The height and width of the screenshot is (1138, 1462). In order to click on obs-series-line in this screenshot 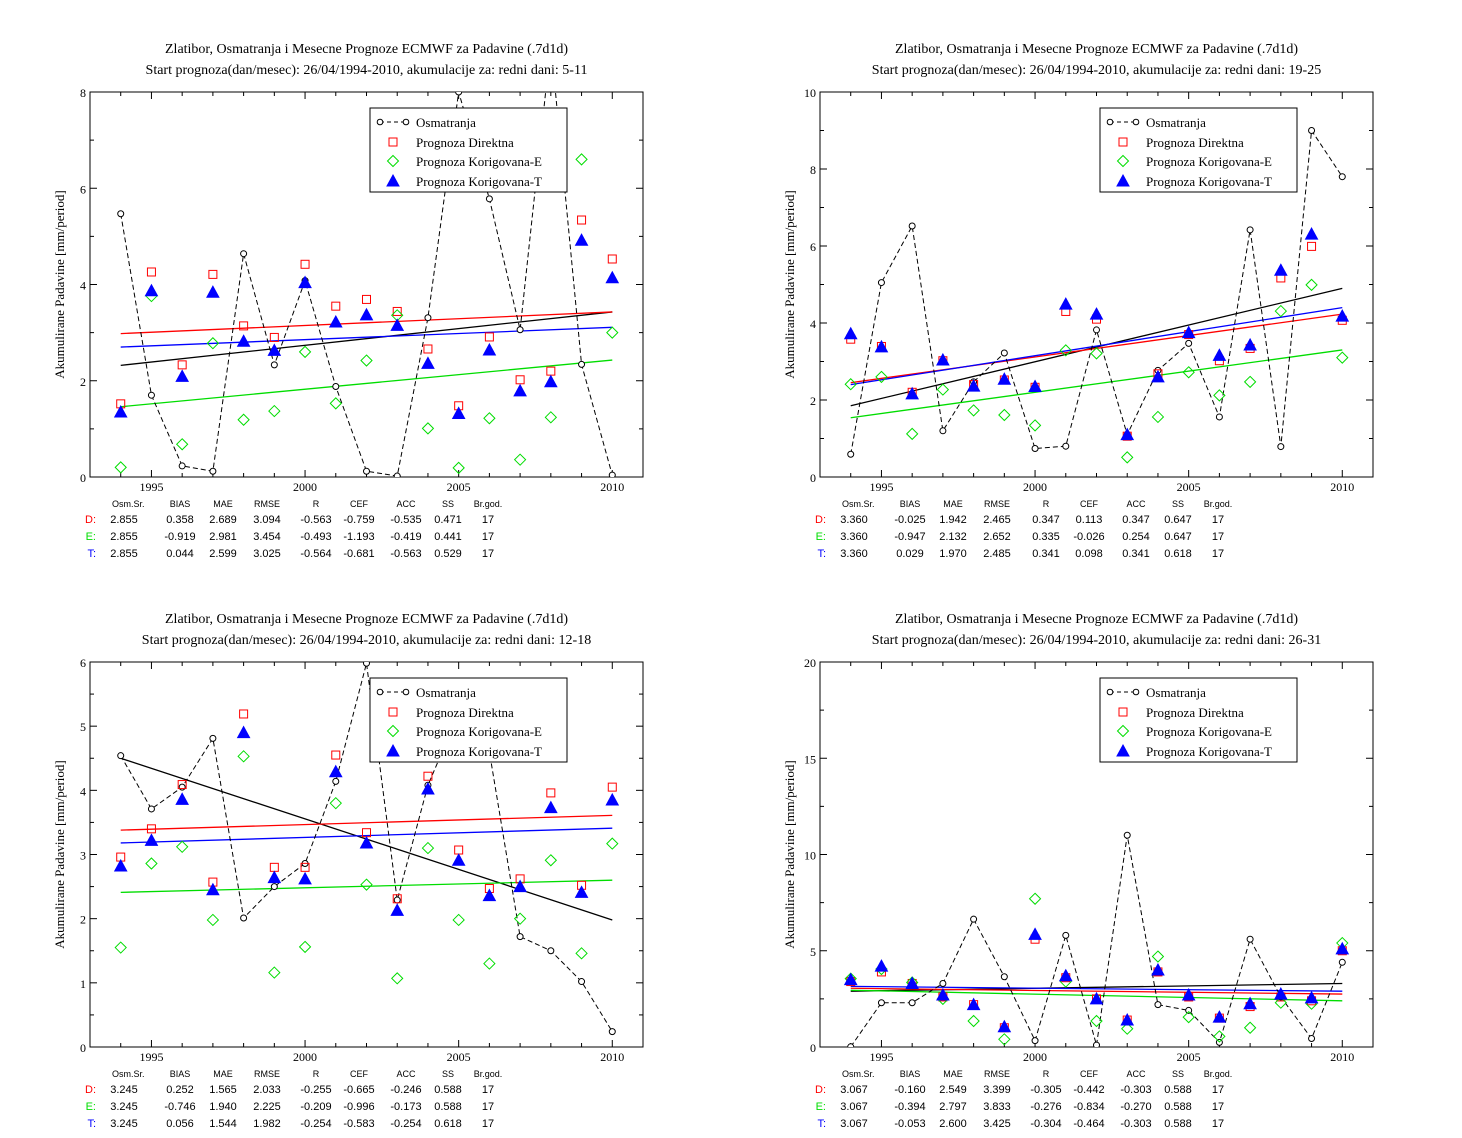, I will do `click(366, 284)`.